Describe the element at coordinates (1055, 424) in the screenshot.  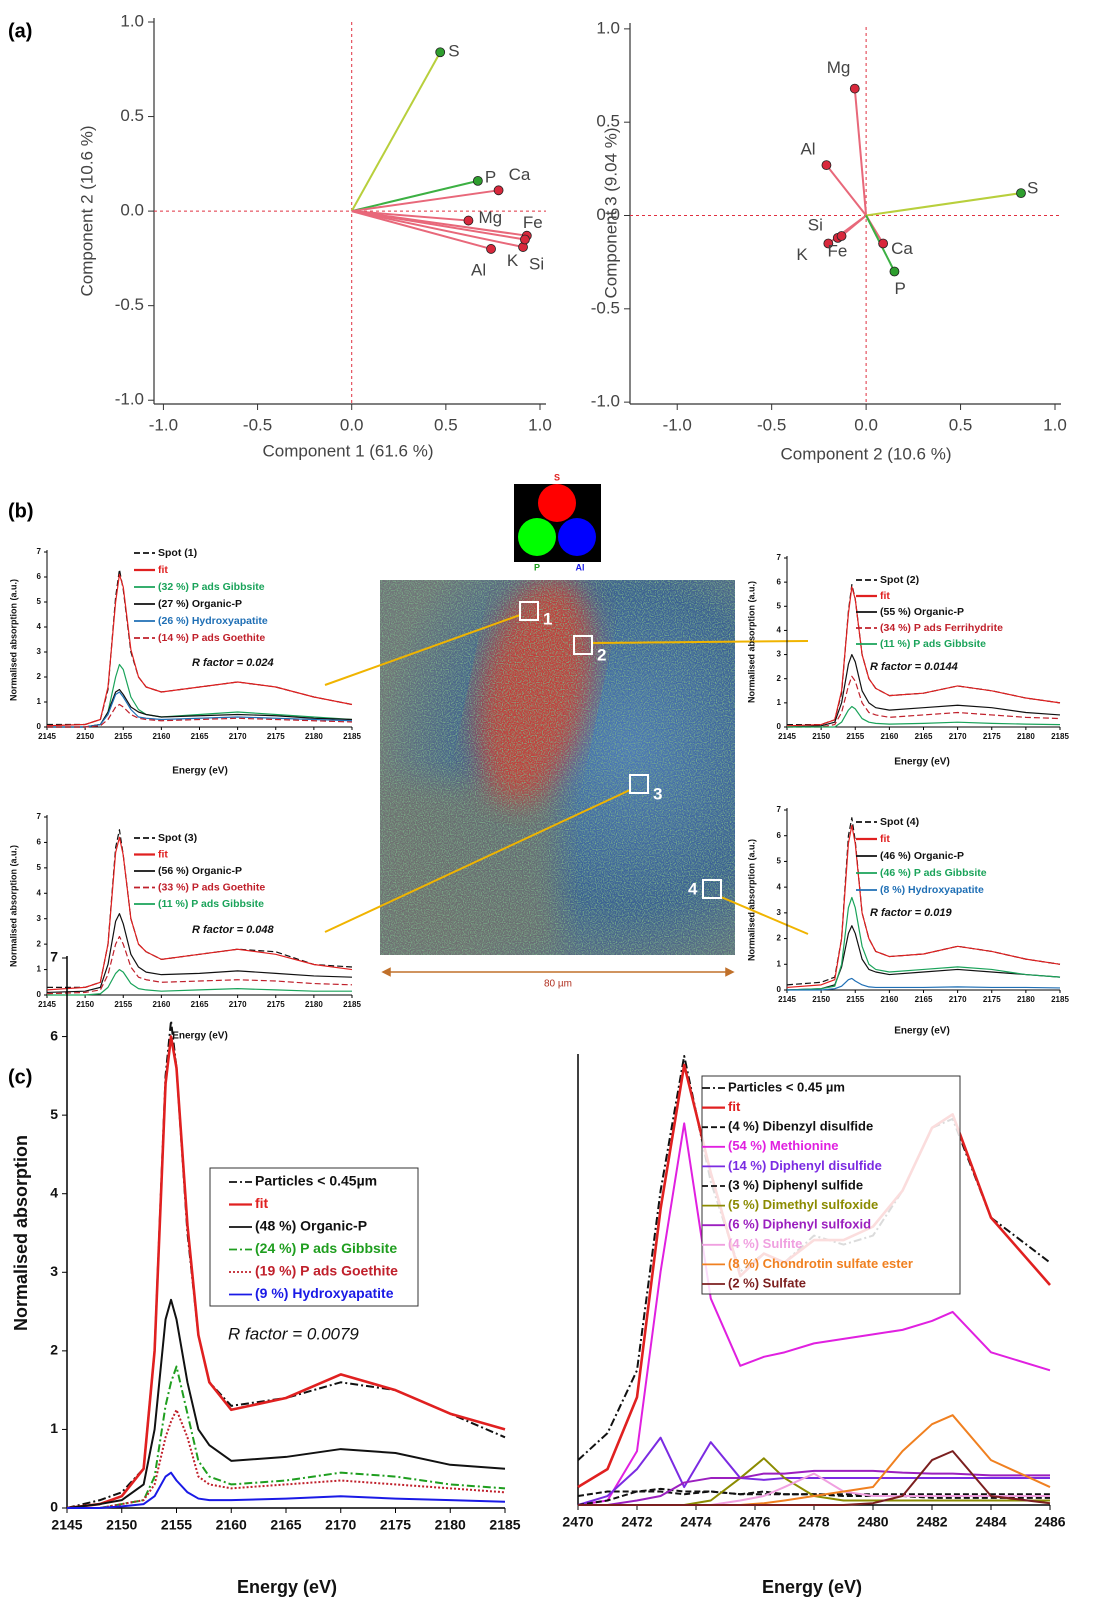
I see `x-tick-label: 1.0` at that location.